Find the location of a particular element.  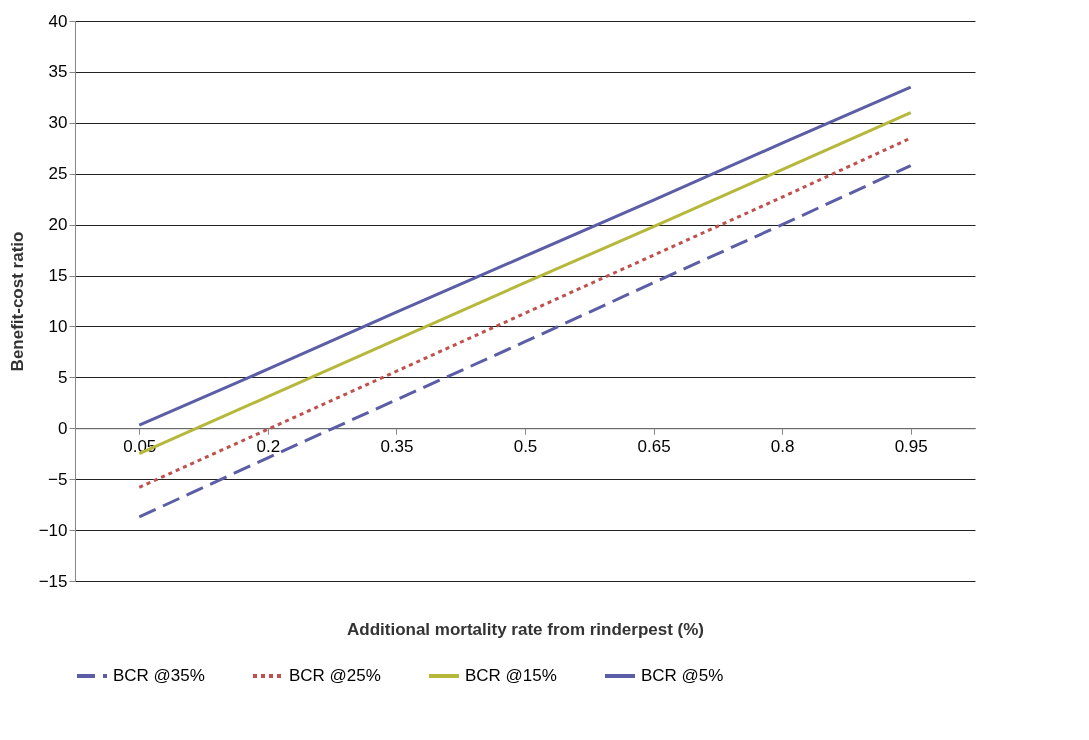

y-tick-label: 0 is located at coordinates (63, 428).